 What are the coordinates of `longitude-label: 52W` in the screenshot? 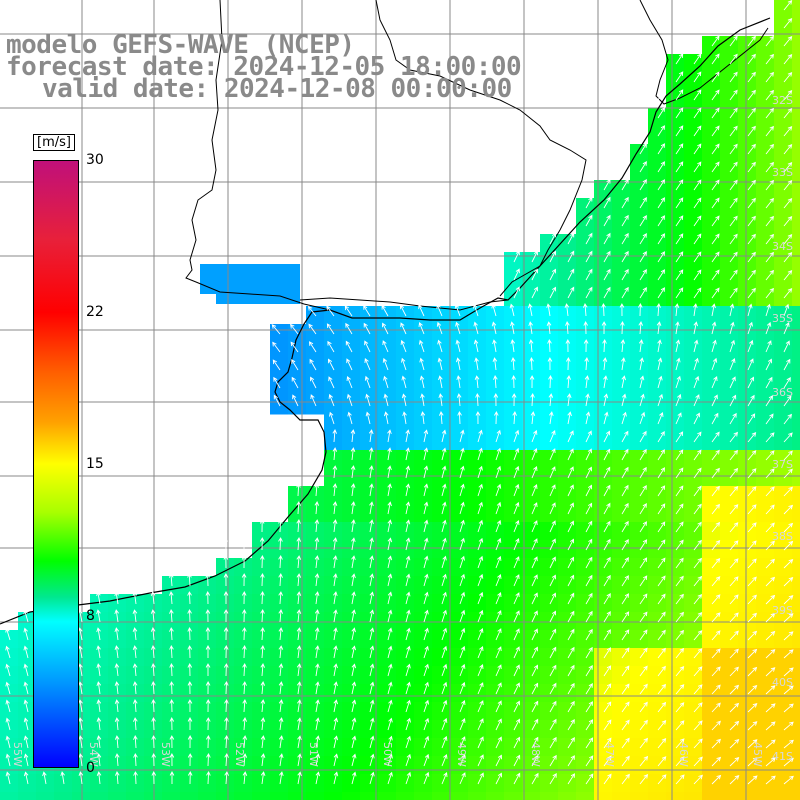 It's located at (239, 754).